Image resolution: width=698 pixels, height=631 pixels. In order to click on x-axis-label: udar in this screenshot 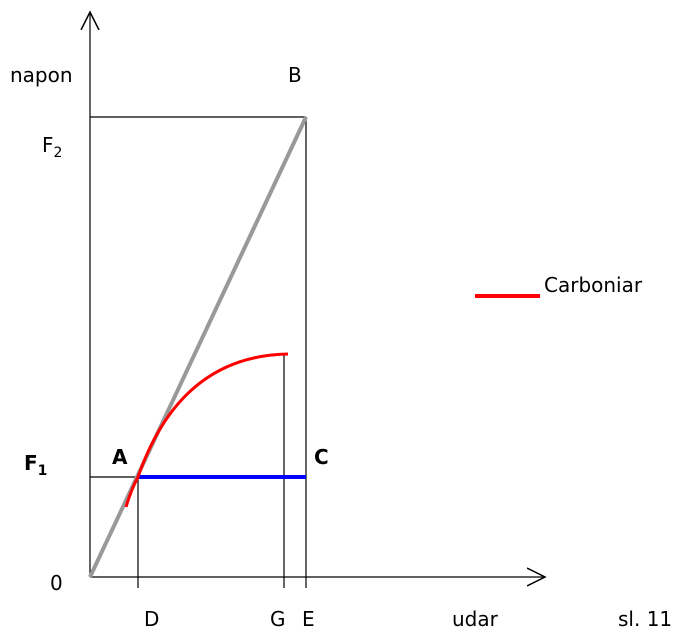, I will do `click(475, 619)`.